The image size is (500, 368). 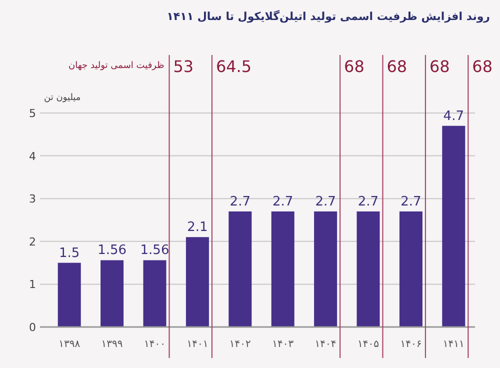 What do you see at coordinates (69, 253) in the screenshot?
I see `data-label: 1.5` at bounding box center [69, 253].